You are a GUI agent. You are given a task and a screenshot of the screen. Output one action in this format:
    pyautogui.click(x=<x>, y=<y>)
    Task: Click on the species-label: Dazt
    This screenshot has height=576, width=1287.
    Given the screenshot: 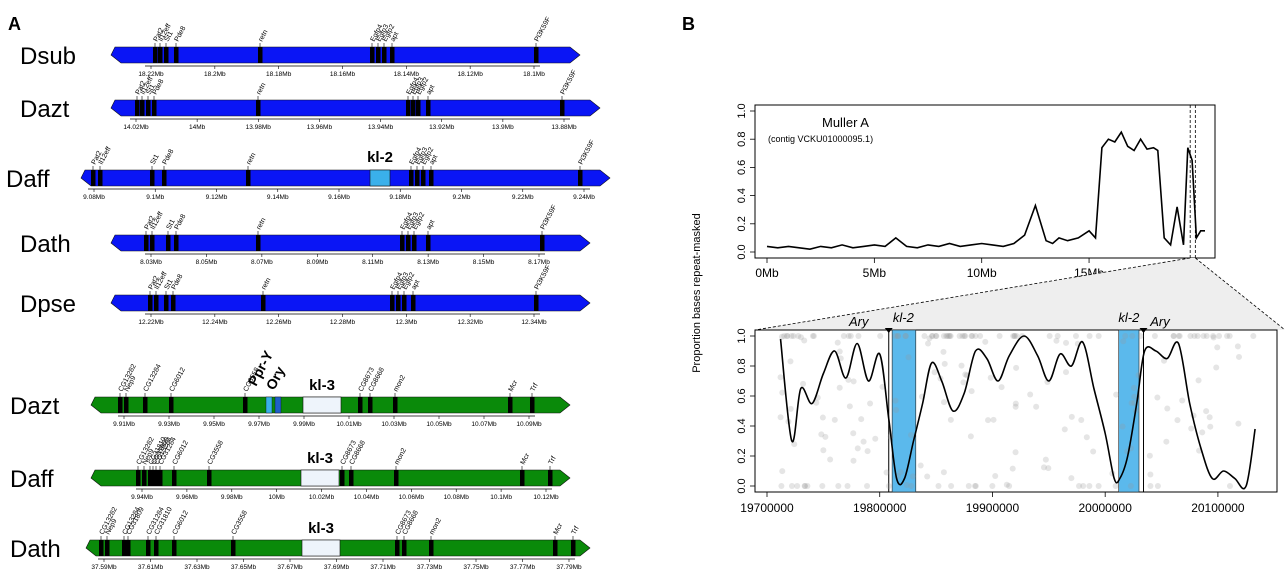 What is the action you would take?
    pyautogui.click(x=35, y=406)
    